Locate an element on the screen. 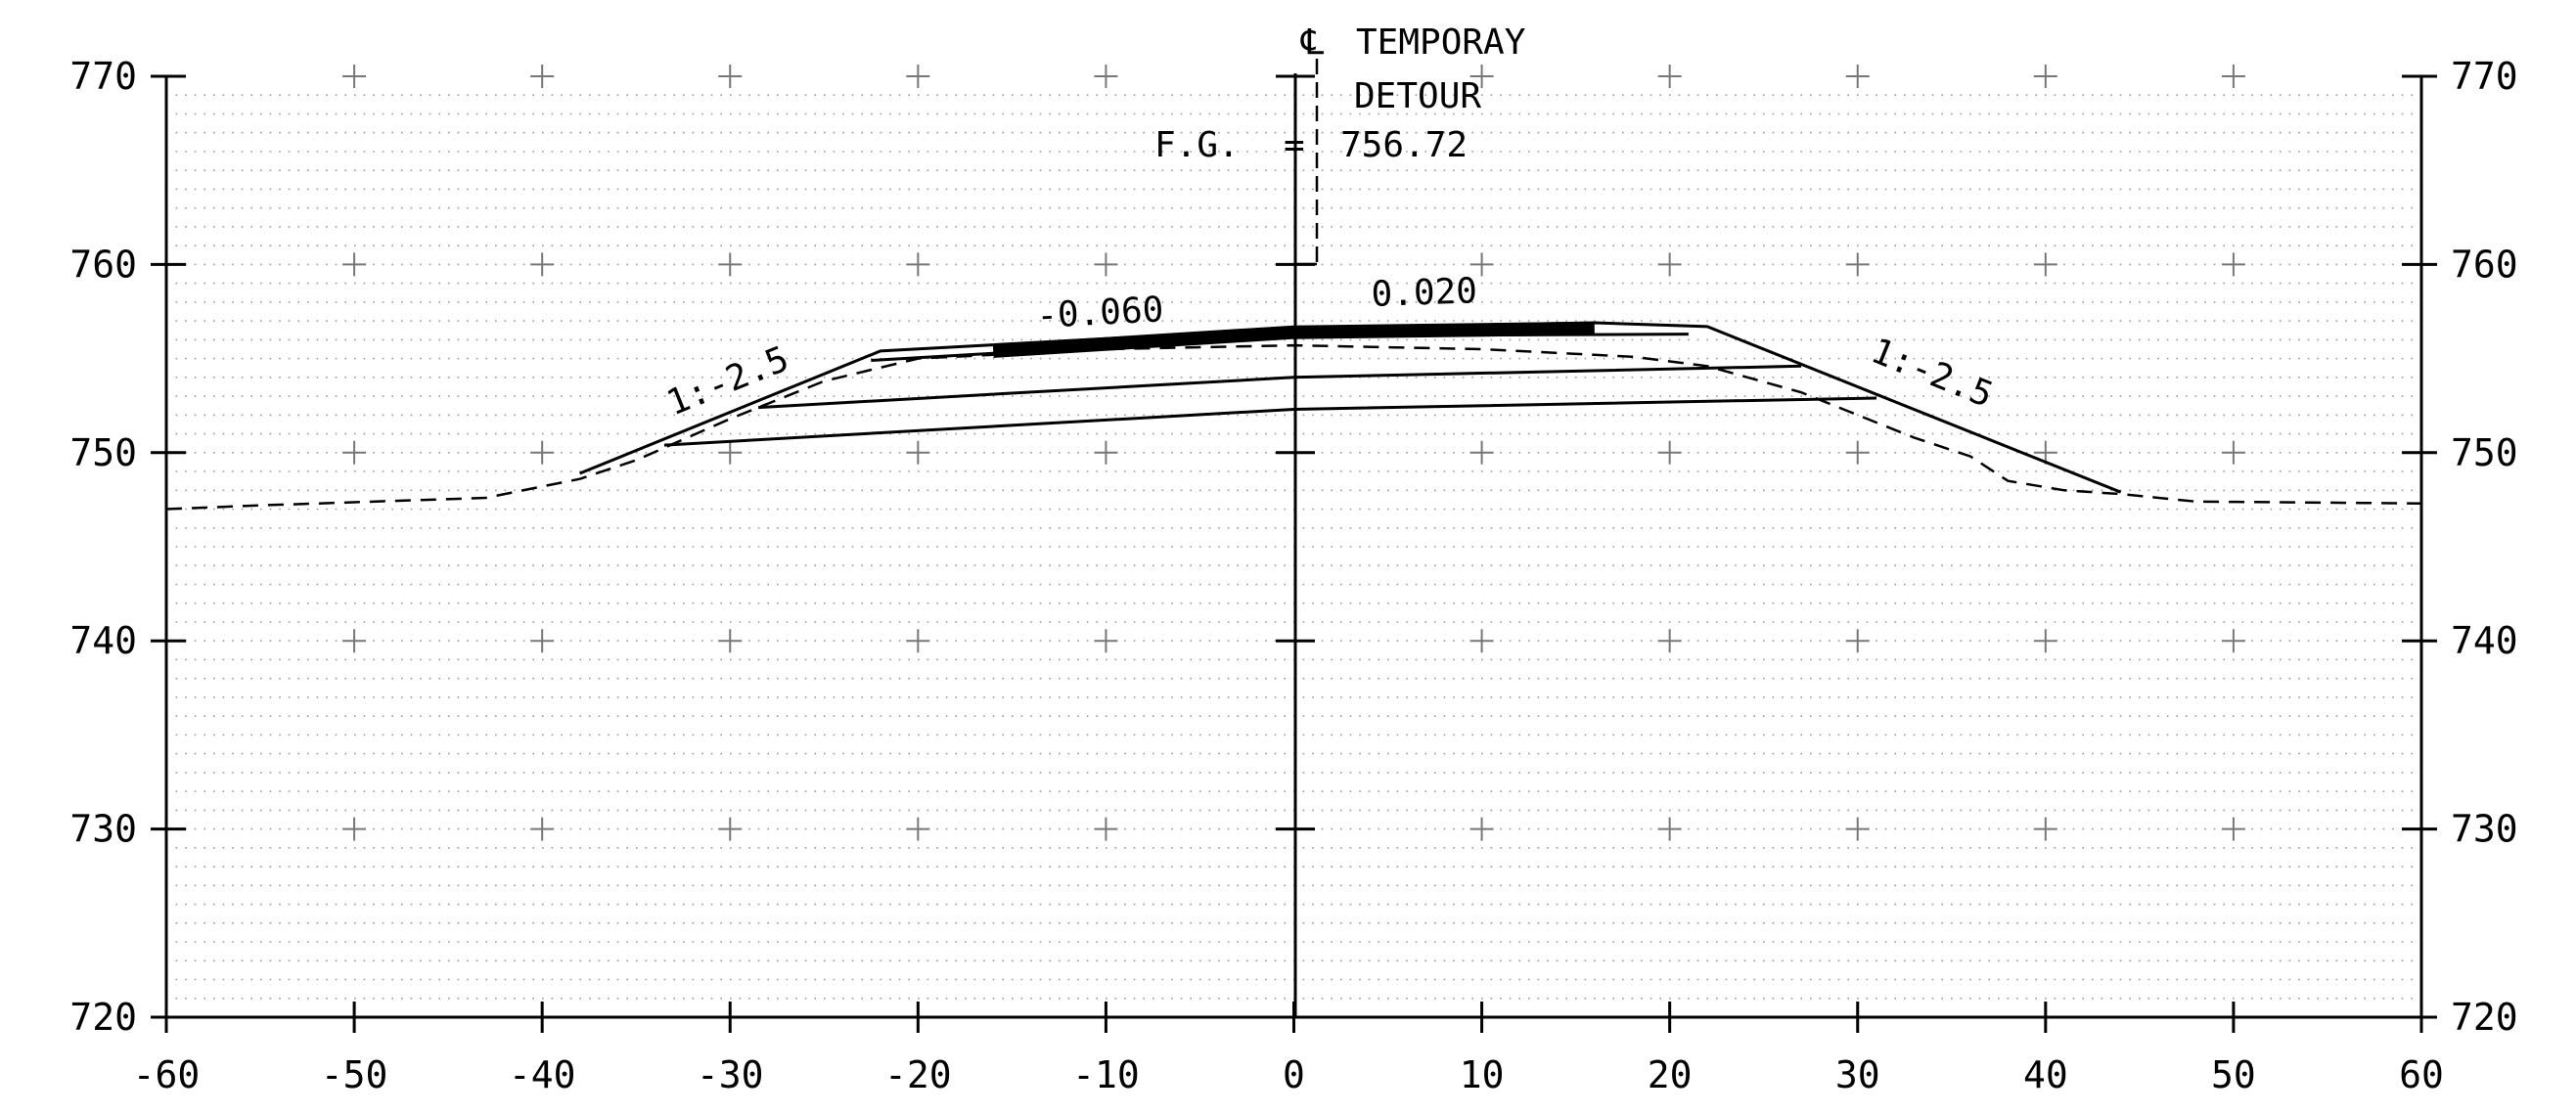 The image size is (2576, 1115). centerline-annotation: ℄ TEMPORAY DETOUR F.G. = 756.72 is located at coordinates (1340, 144).